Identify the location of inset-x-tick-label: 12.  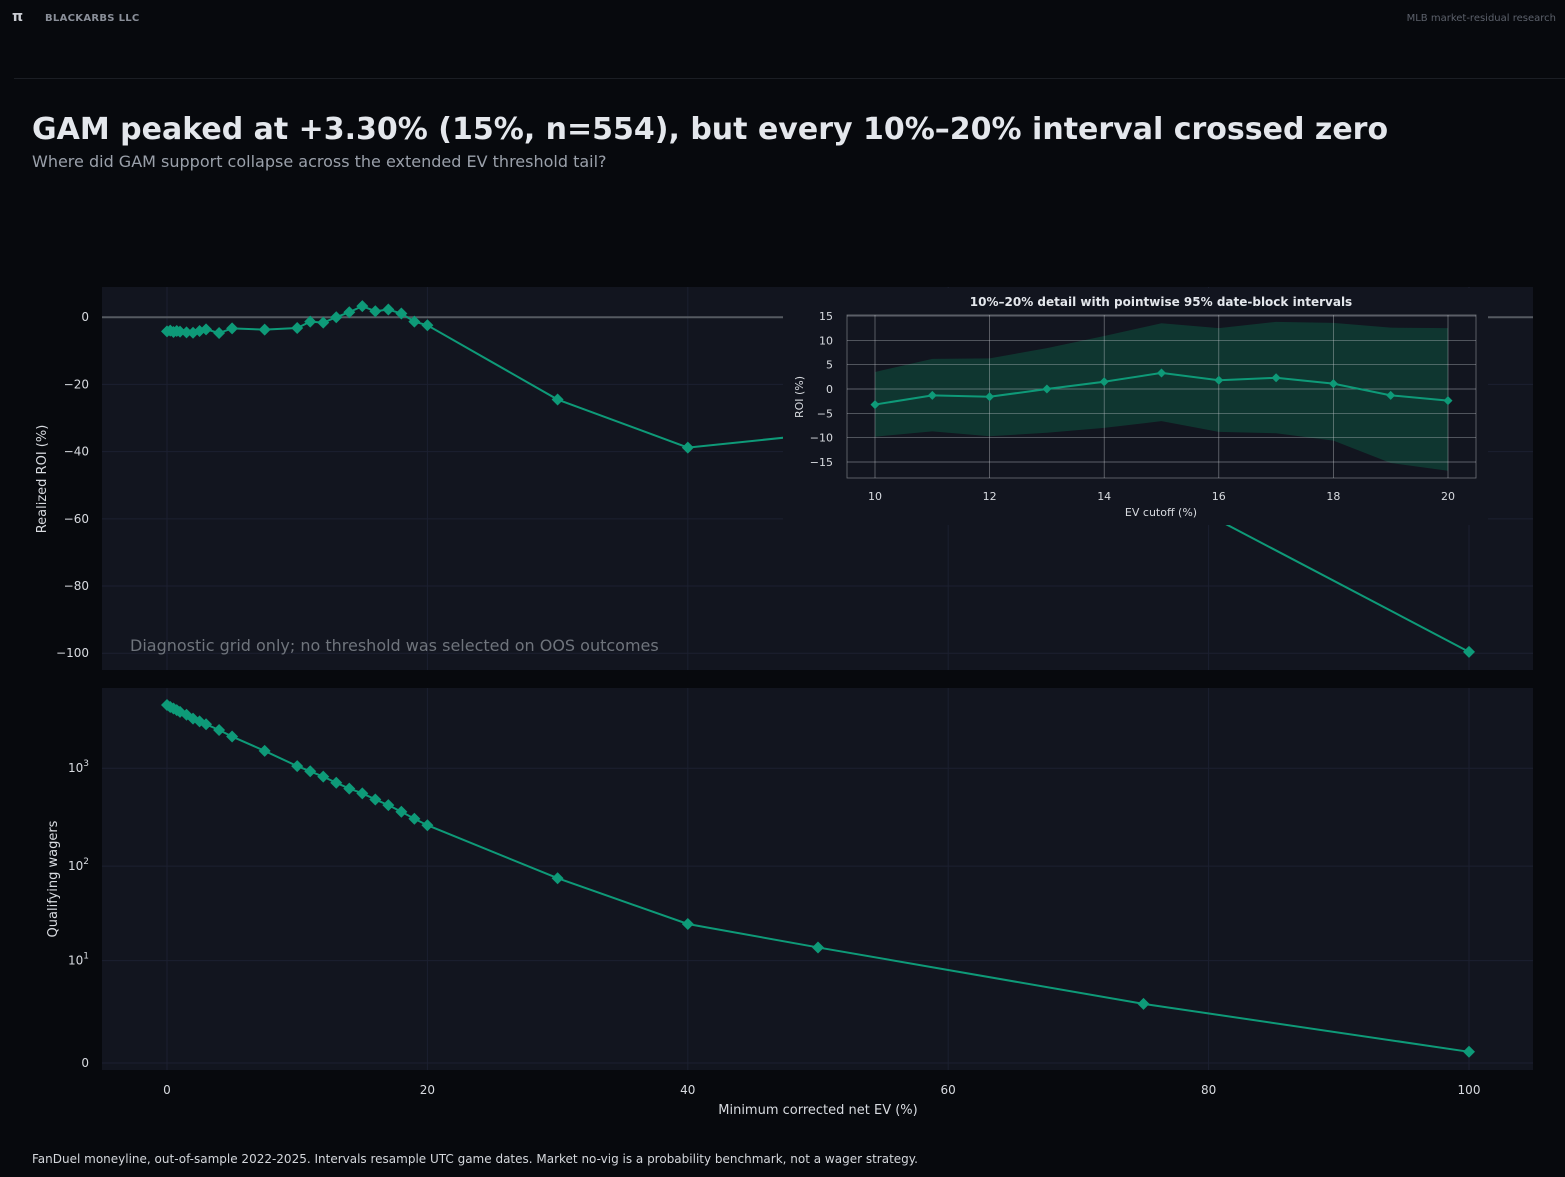
(990, 496).